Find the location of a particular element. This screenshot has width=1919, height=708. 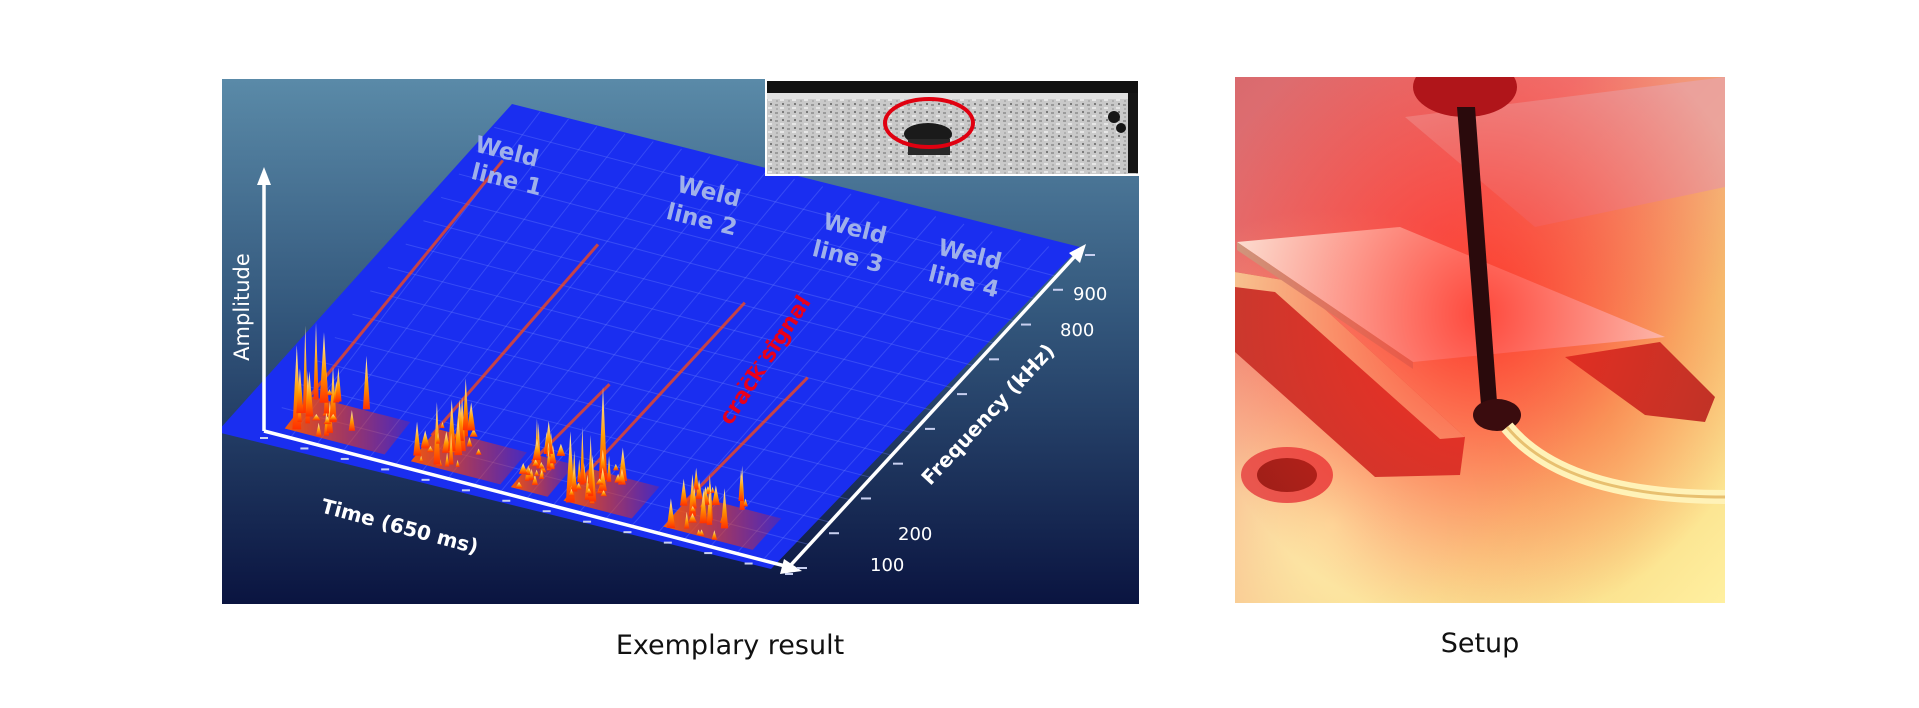

caption-exemplary-result: Exemplary result is located at coordinates (730, 645).